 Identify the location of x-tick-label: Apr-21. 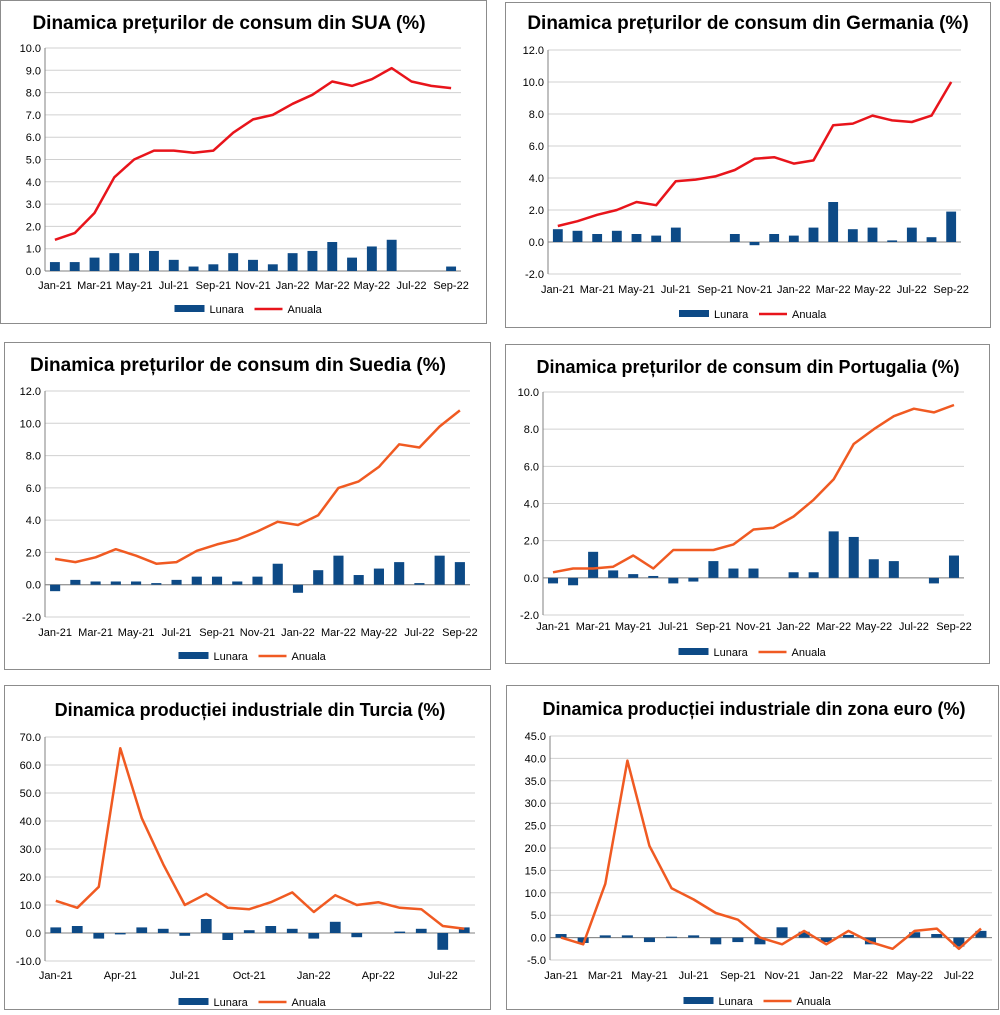
(120, 976).